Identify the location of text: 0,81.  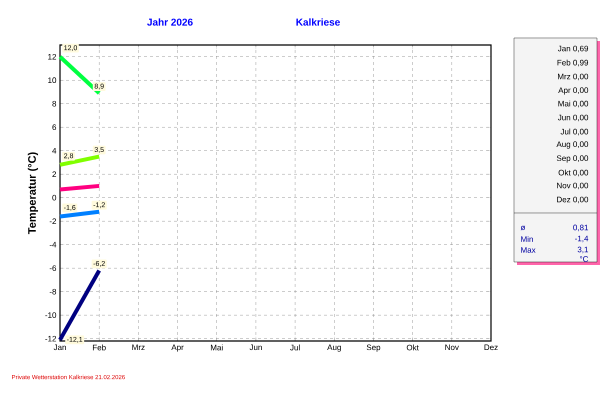
(580, 228).